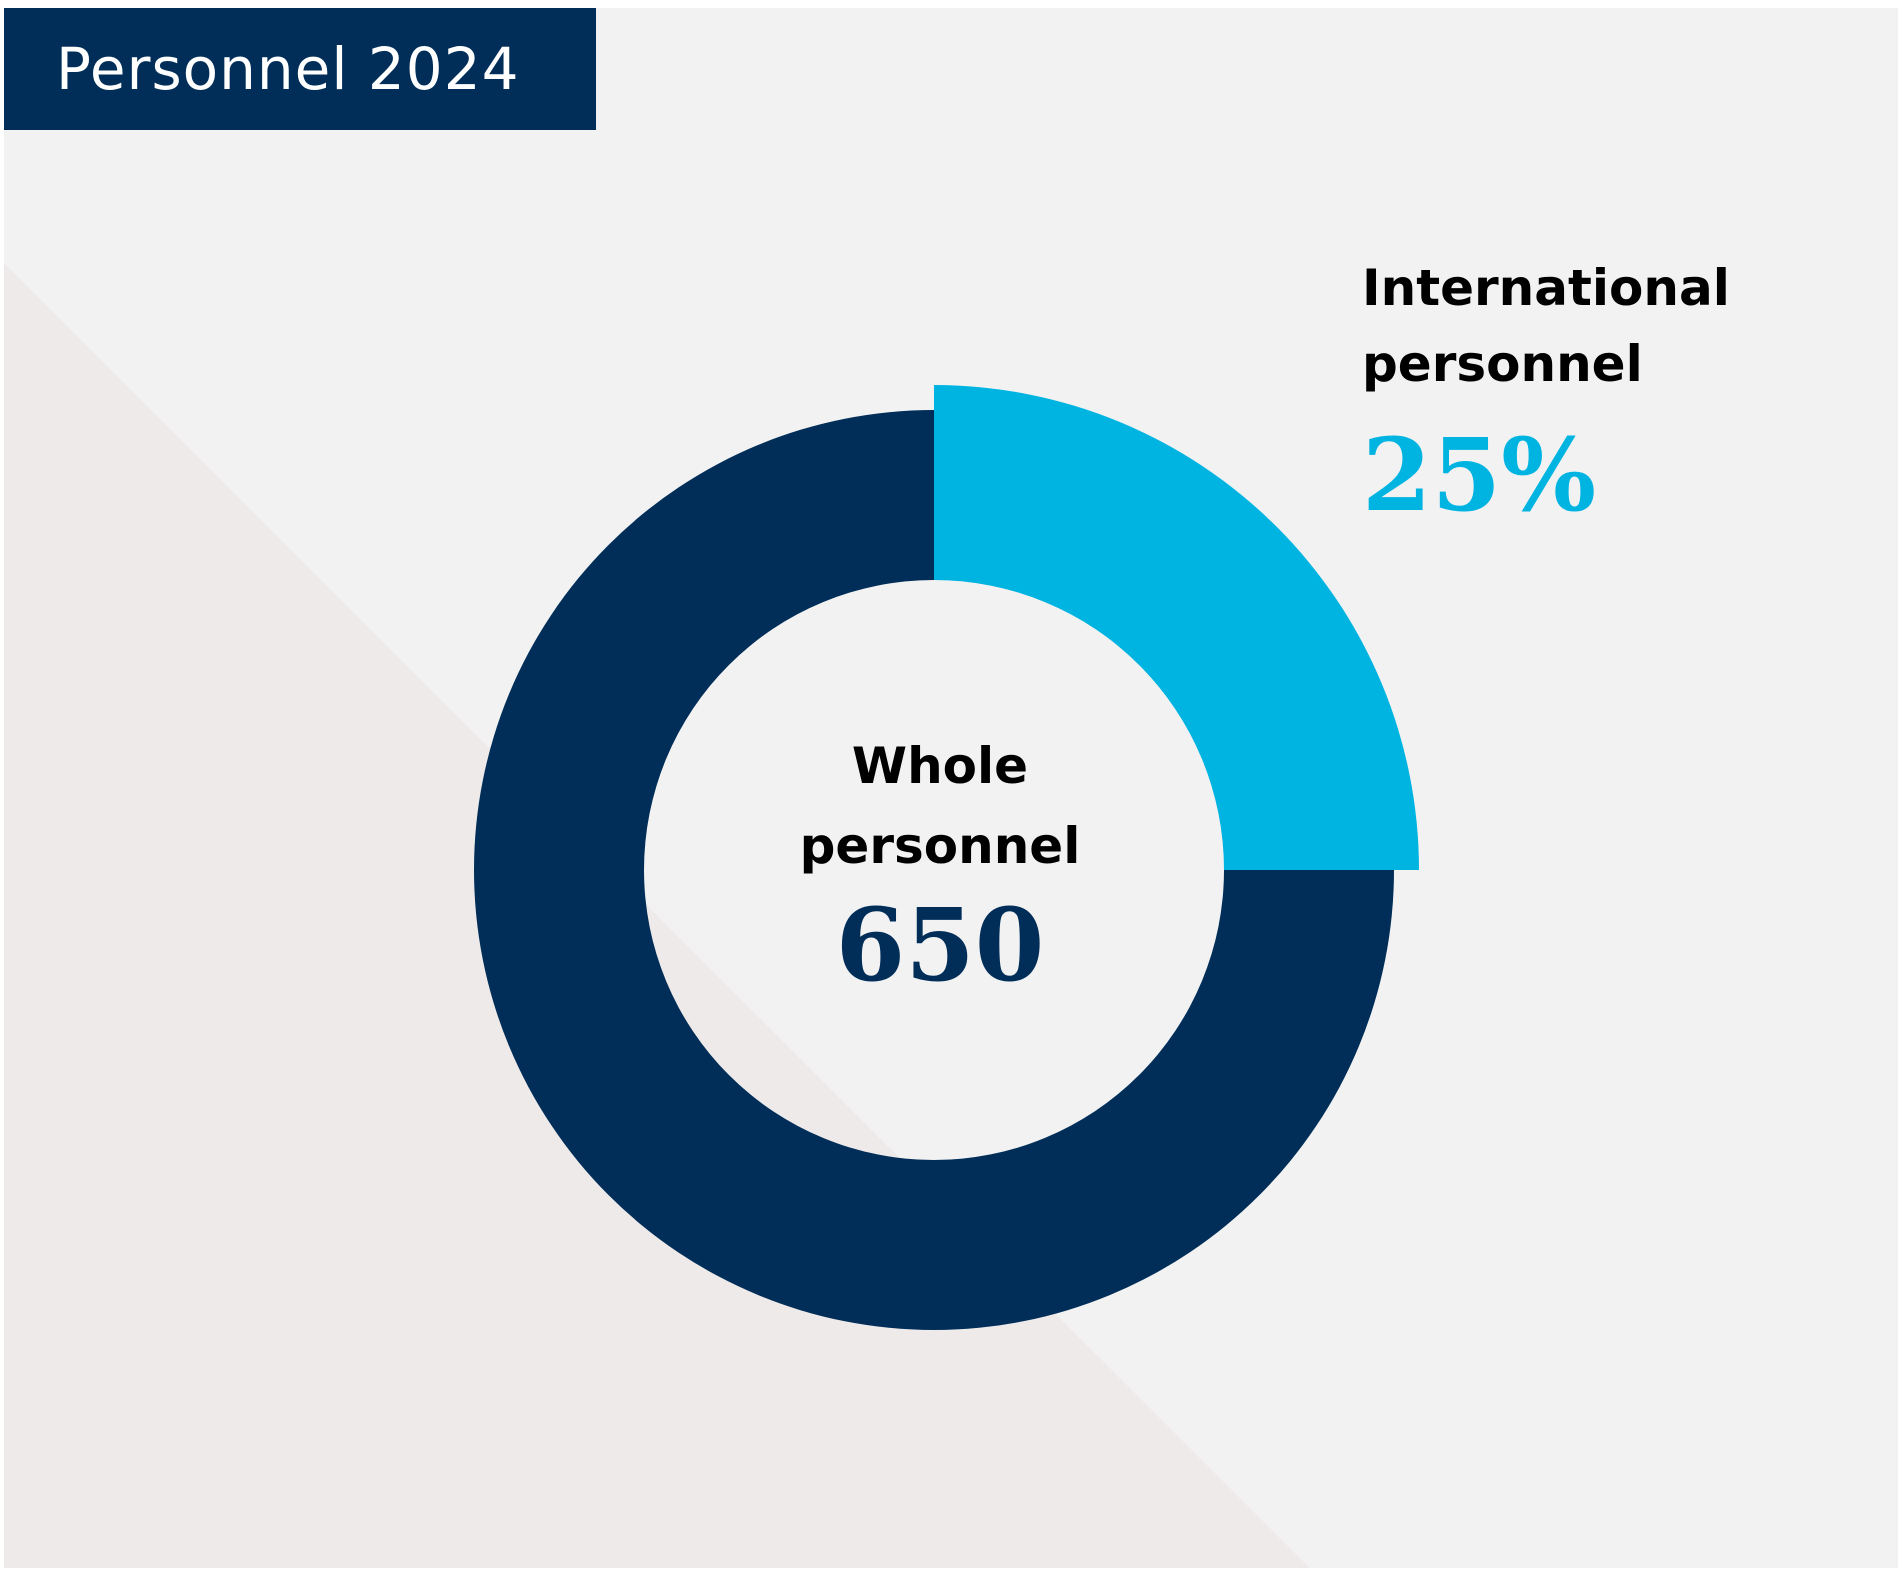  Describe the element at coordinates (1502, 364) in the screenshot. I see `international-label-line2: personnel` at that location.